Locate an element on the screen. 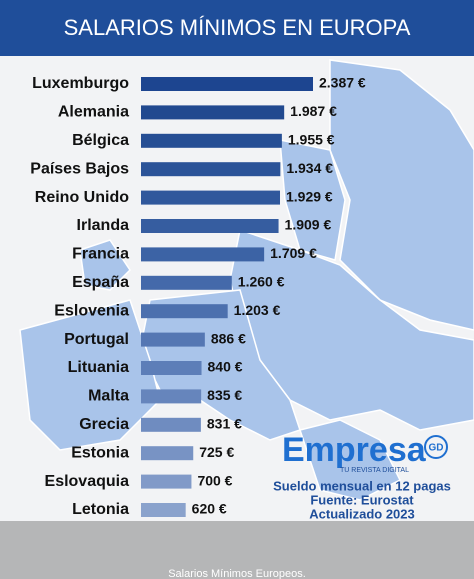 The width and height of the screenshot is (474, 579). value-label: 1.260 € is located at coordinates (261, 282).